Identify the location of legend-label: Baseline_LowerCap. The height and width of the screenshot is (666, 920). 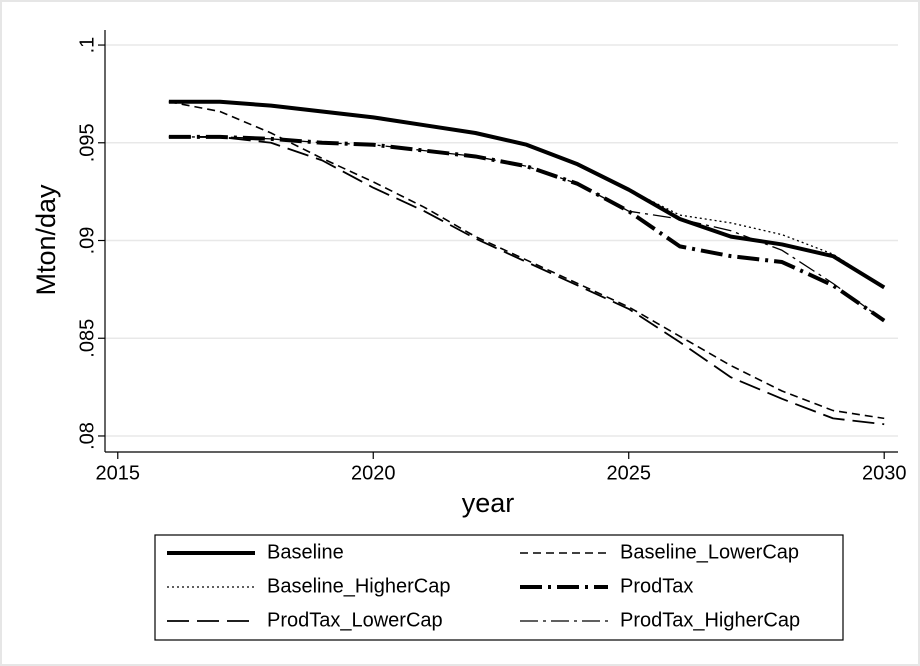
(709, 552).